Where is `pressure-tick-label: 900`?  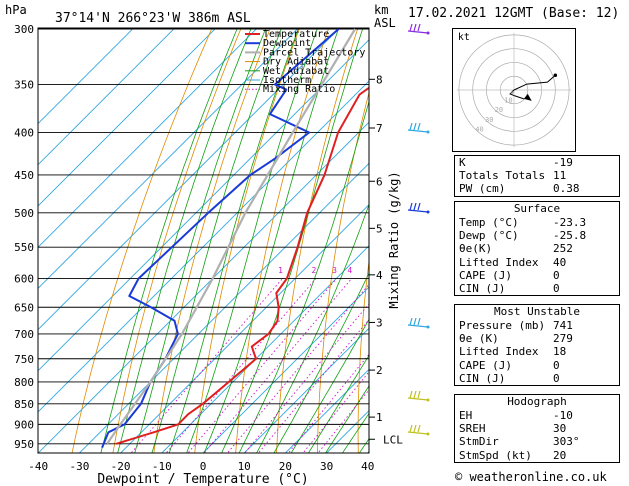
pressure-tick-label: 900 is located at coordinates (24, 424).